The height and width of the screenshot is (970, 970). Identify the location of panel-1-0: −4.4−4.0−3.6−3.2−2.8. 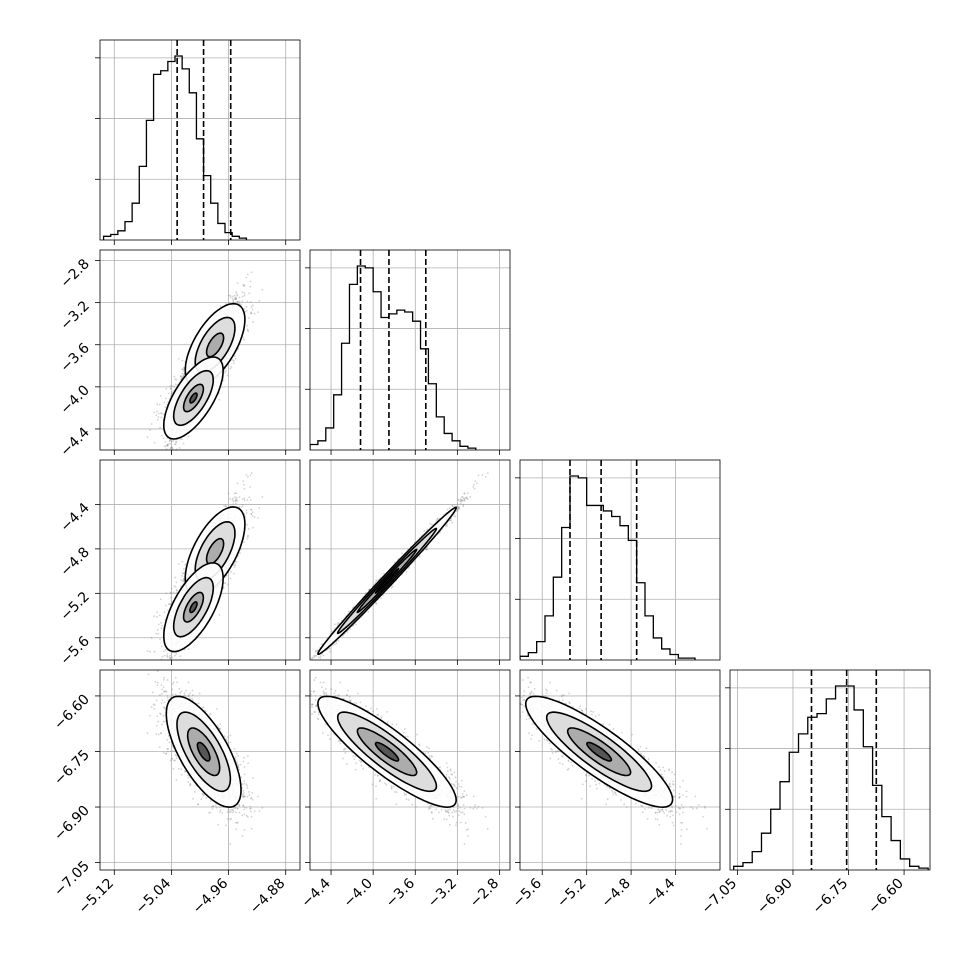
(179, 357).